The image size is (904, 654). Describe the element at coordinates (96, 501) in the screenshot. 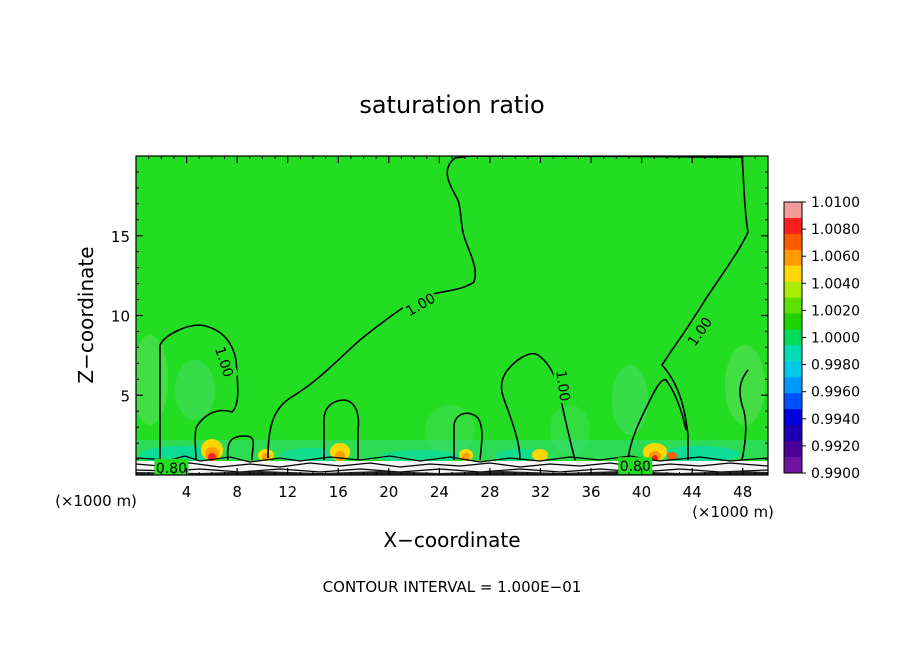

I see `x-unit-label-left: (×1000 m)` at that location.